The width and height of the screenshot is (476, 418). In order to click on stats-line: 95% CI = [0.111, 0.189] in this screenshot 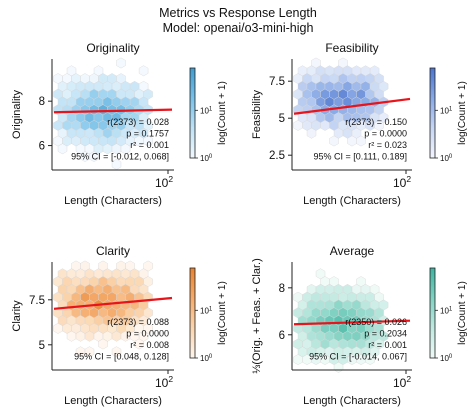, I will do `click(360, 157)`.